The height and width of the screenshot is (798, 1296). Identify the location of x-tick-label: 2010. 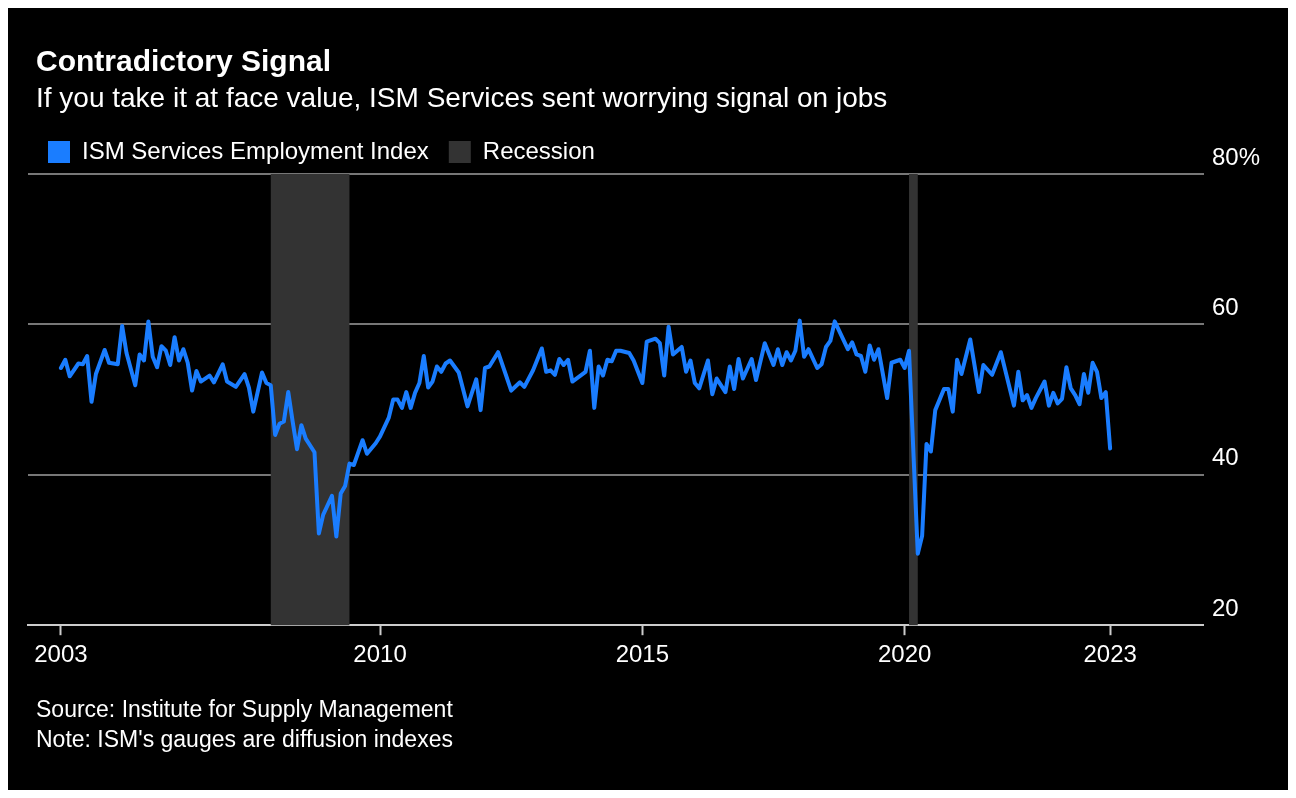
(380, 654).